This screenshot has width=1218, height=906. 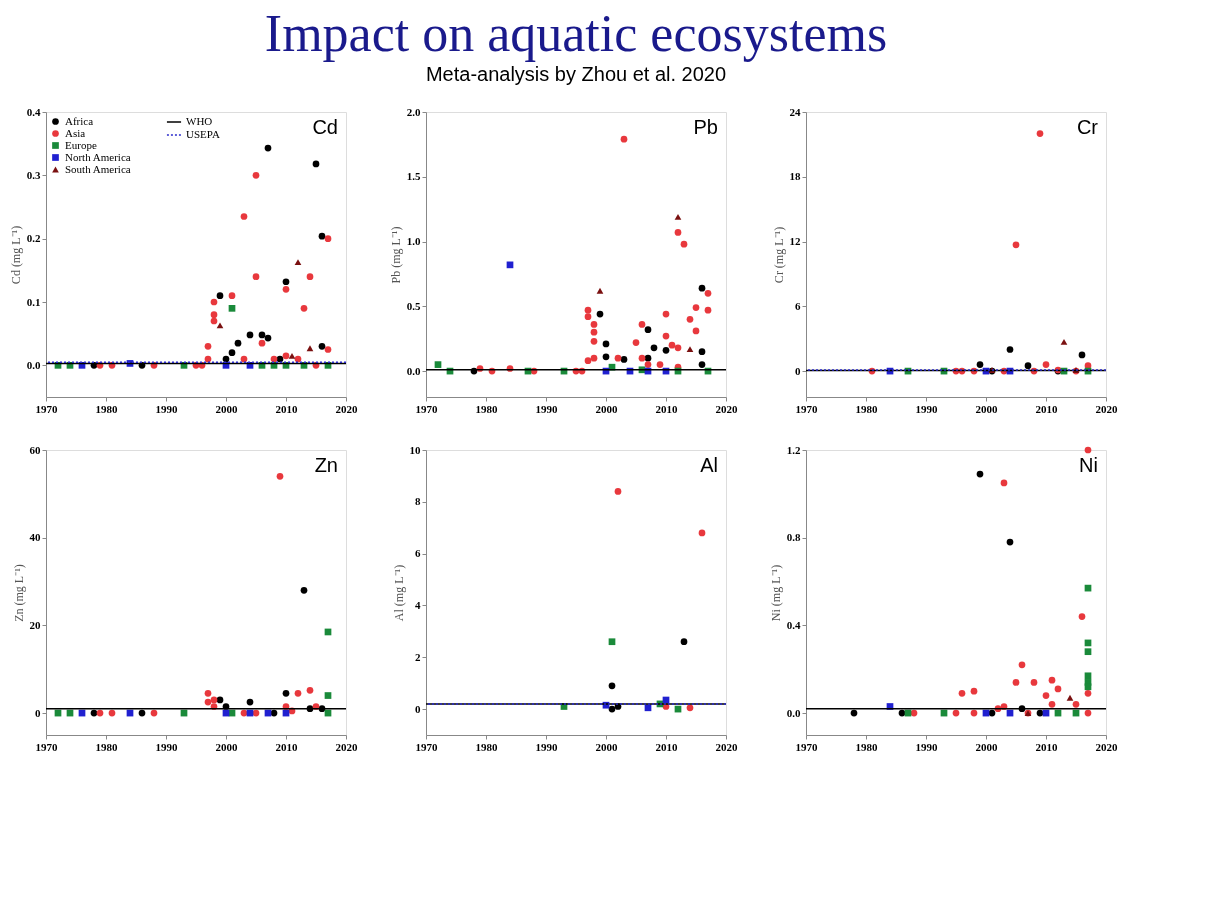 What do you see at coordinates (1087, 127) in the screenshot?
I see `annotation: Cr` at bounding box center [1087, 127].